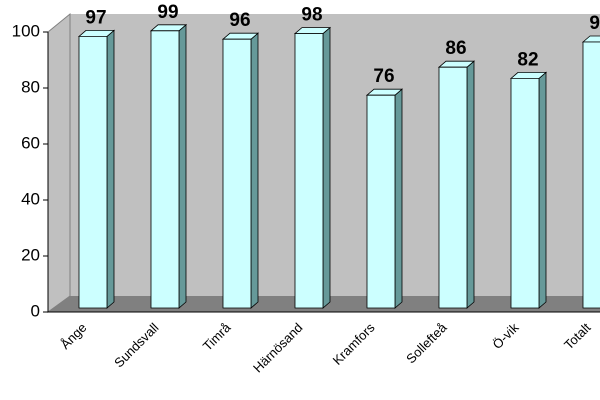 The height and width of the screenshot is (400, 600). Describe the element at coordinates (383, 76) in the screenshot. I see `value-label: 76` at that location.